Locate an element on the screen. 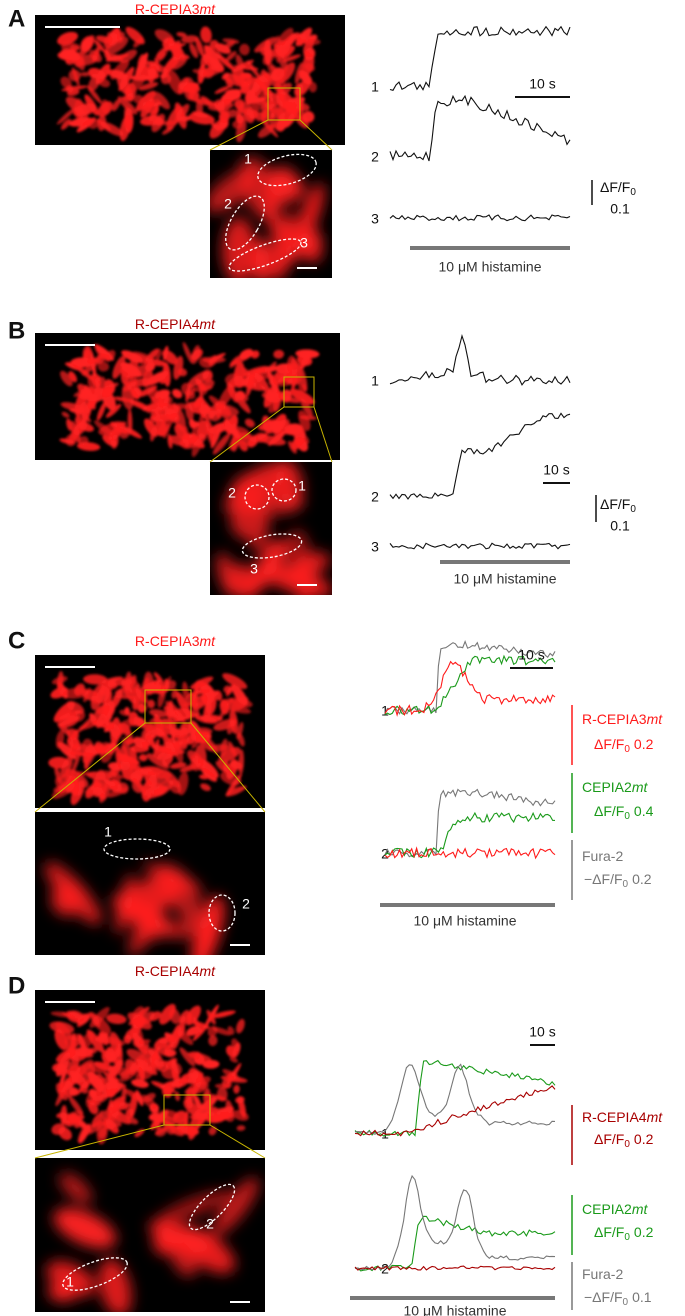 Image resolution: width=685 pixels, height=1316 pixels. trace-label: 1 is located at coordinates (375, 381).